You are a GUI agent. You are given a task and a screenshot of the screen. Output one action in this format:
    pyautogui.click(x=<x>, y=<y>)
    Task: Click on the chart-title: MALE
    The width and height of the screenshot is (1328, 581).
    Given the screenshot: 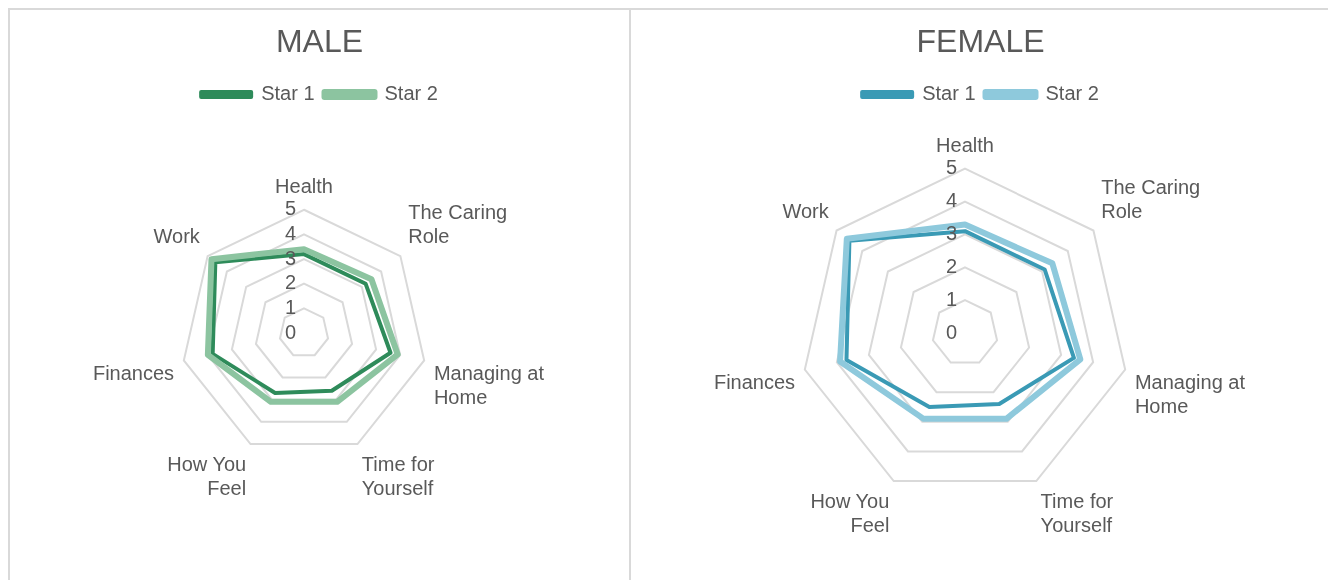 What is the action you would take?
    pyautogui.click(x=319, y=41)
    